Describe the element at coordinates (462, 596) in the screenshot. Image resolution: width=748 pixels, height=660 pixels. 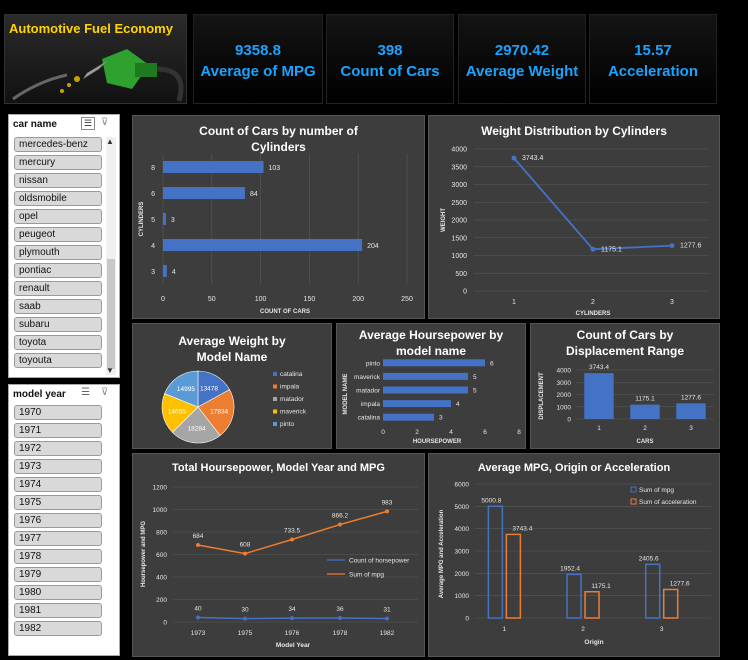
I see `y-tick-label: 1000` at that location.